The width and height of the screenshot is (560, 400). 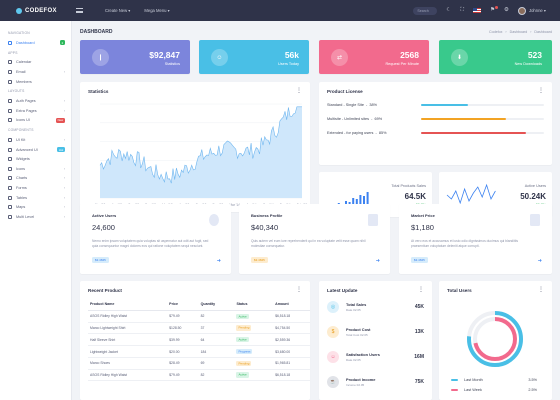 I want to click on dark-mode-icon: ☾, so click(x=449, y=9).